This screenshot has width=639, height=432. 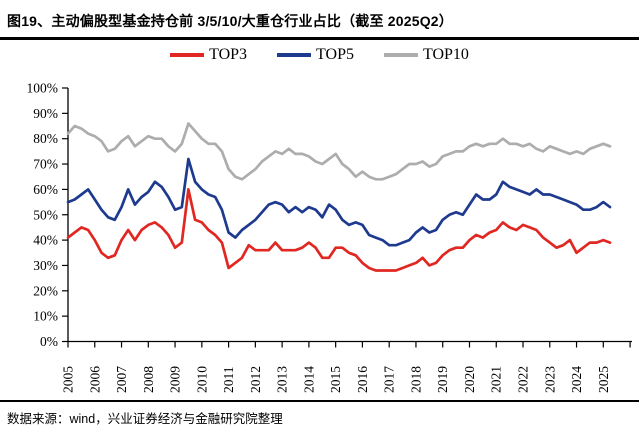 I want to click on x-tick-label: 2023, so click(x=549, y=379).